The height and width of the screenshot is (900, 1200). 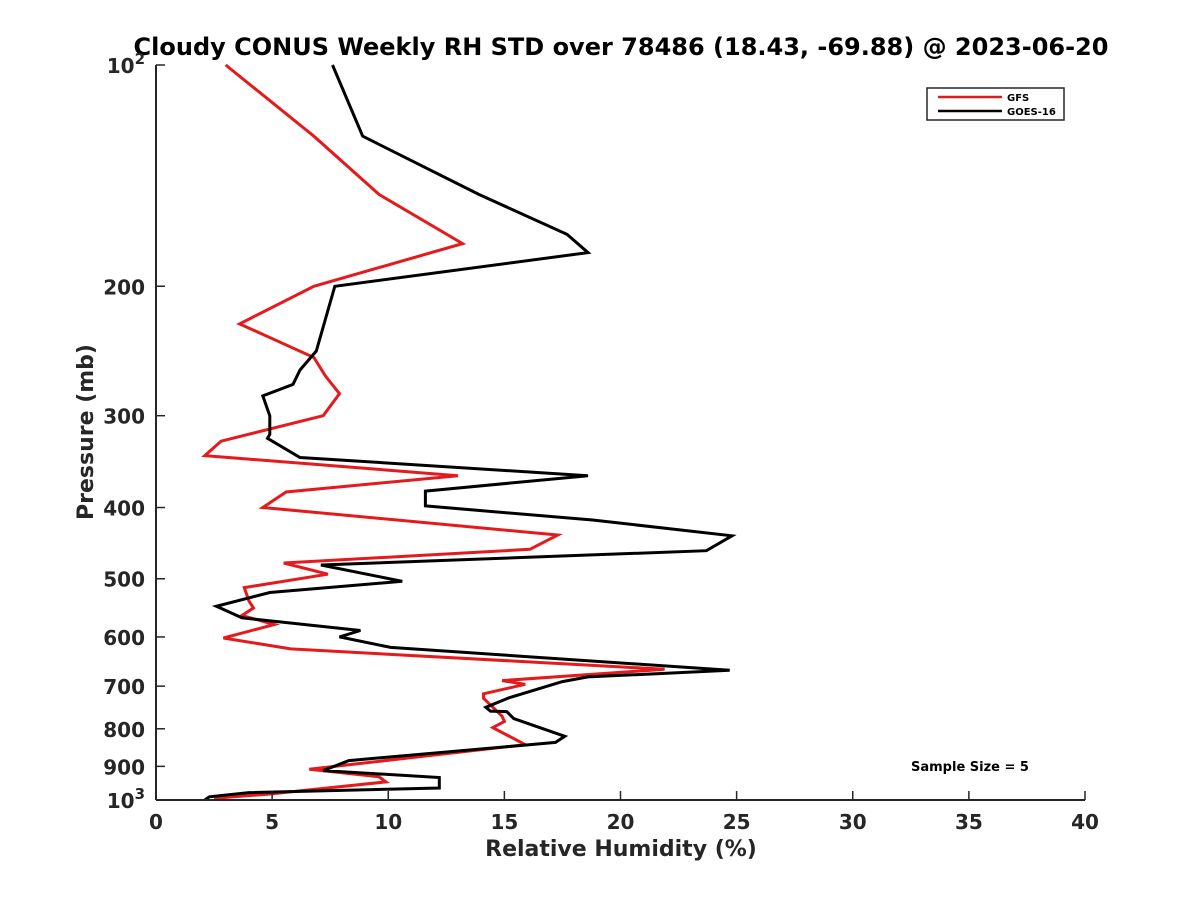 What do you see at coordinates (126, 64) in the screenshot?
I see `y-tick-label: 10²` at bounding box center [126, 64].